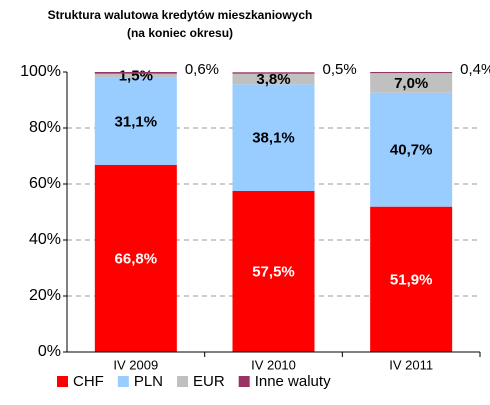 This screenshot has height=405, width=490. Describe the element at coordinates (209, 381) in the screenshot. I see `legend-label: EUR` at that location.